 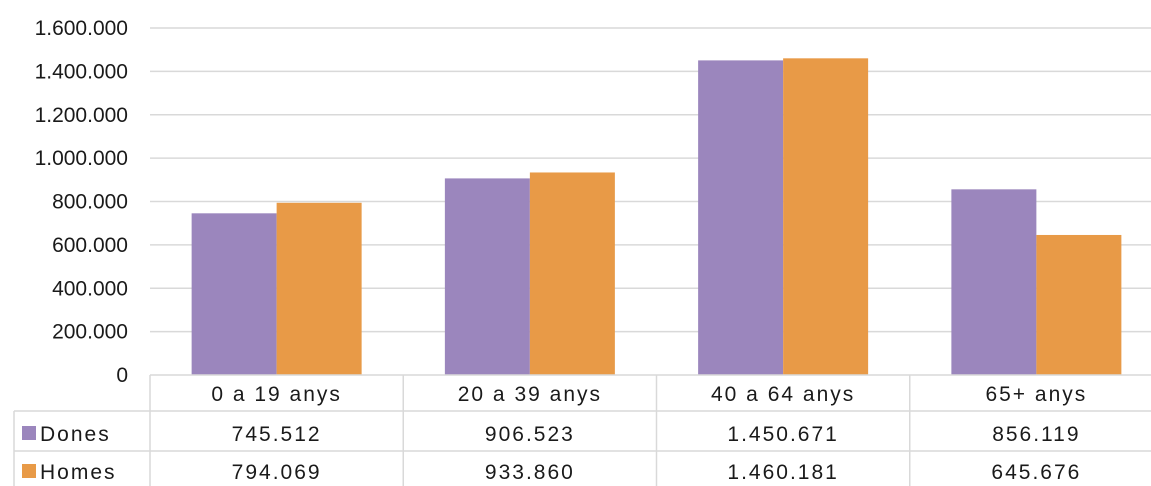 What do you see at coordinates (530, 434) in the screenshot?
I see `data-label: 906.523` at bounding box center [530, 434].